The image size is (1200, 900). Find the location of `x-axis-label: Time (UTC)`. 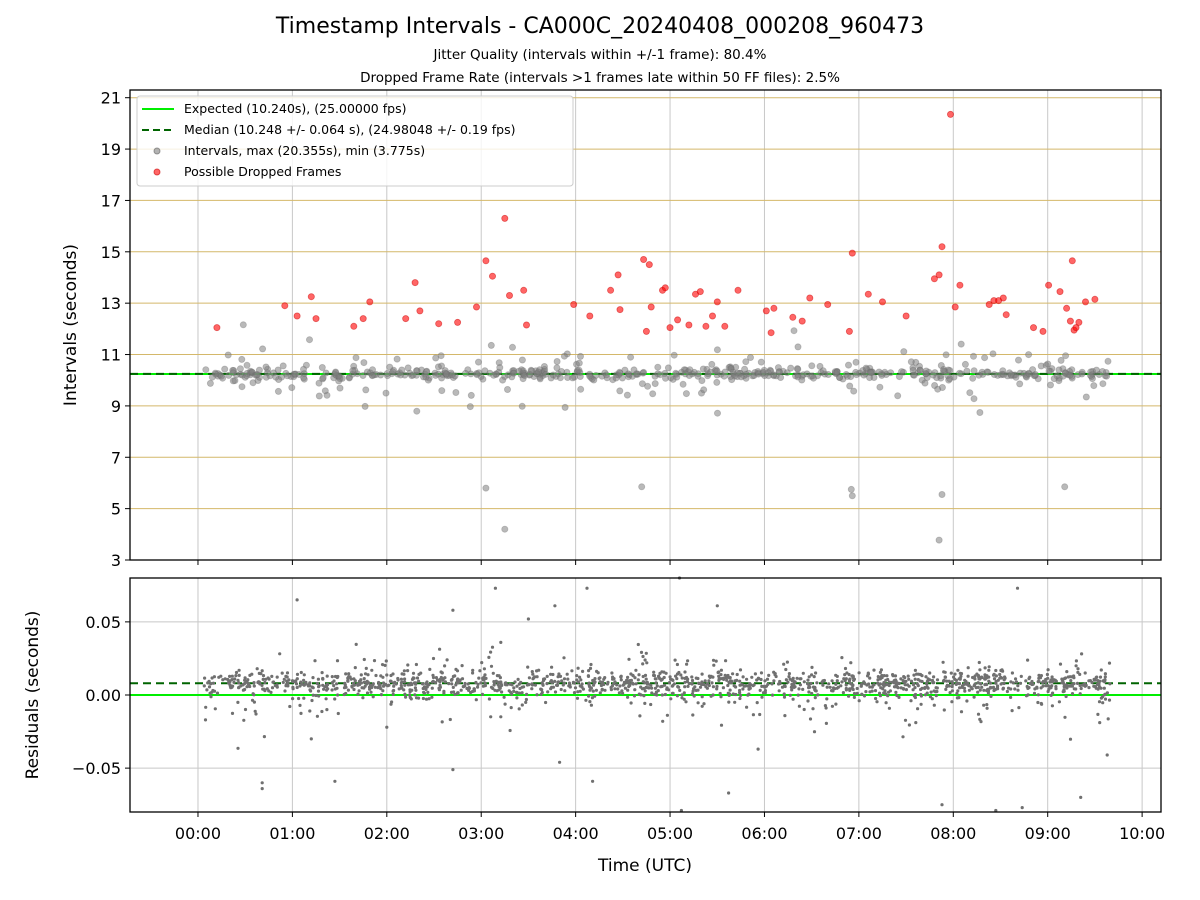

x-axis-label: Time (UTC) is located at coordinates (644, 866).